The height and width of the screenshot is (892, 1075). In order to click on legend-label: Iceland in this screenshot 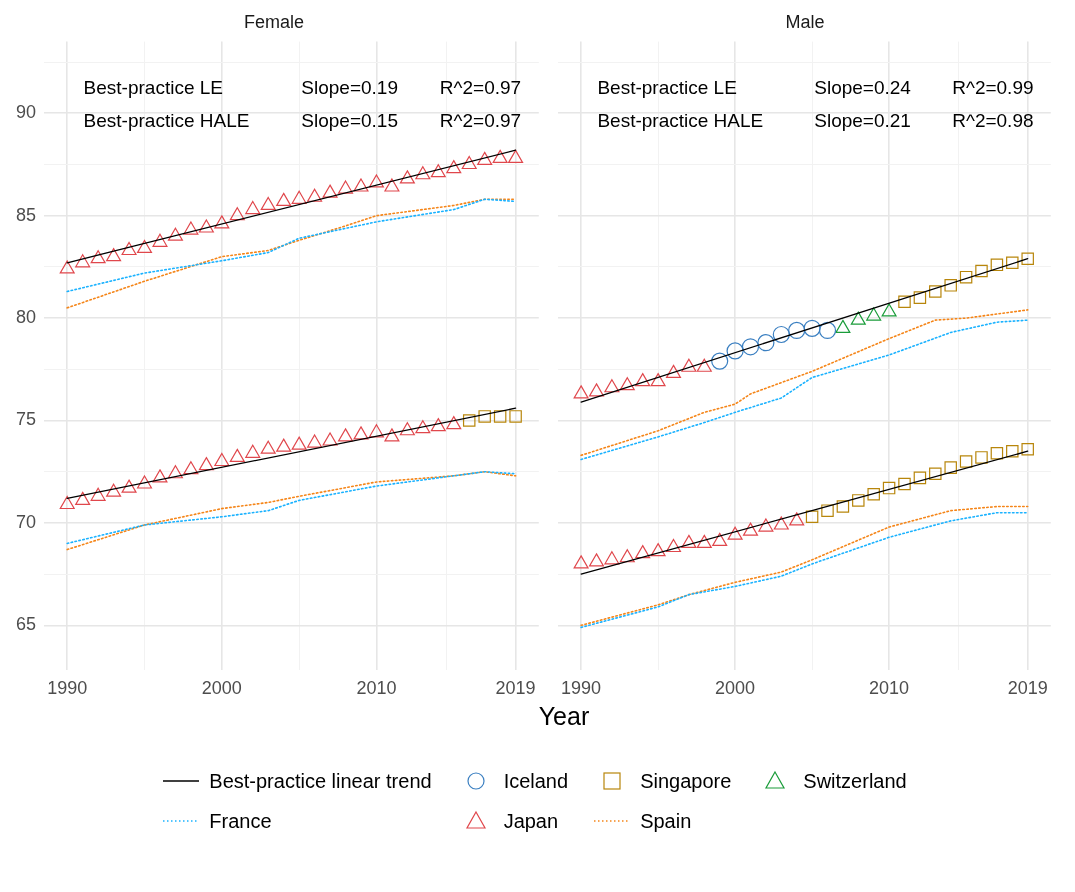, I will do `click(536, 781)`.